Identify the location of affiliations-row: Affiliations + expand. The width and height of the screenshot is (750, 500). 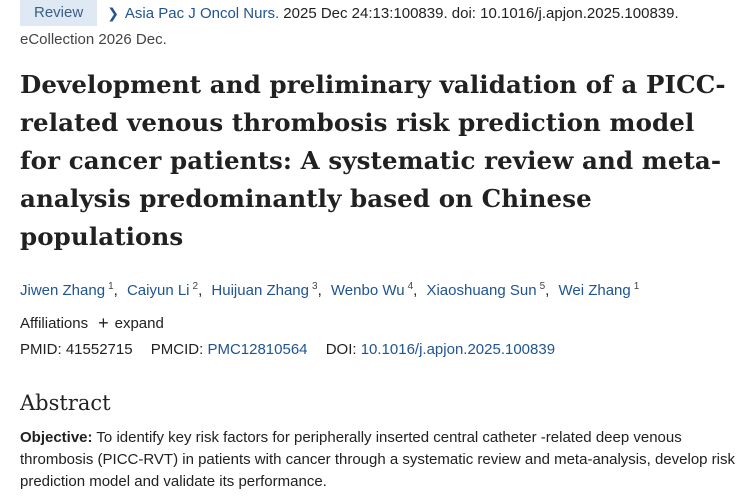
(380, 323).